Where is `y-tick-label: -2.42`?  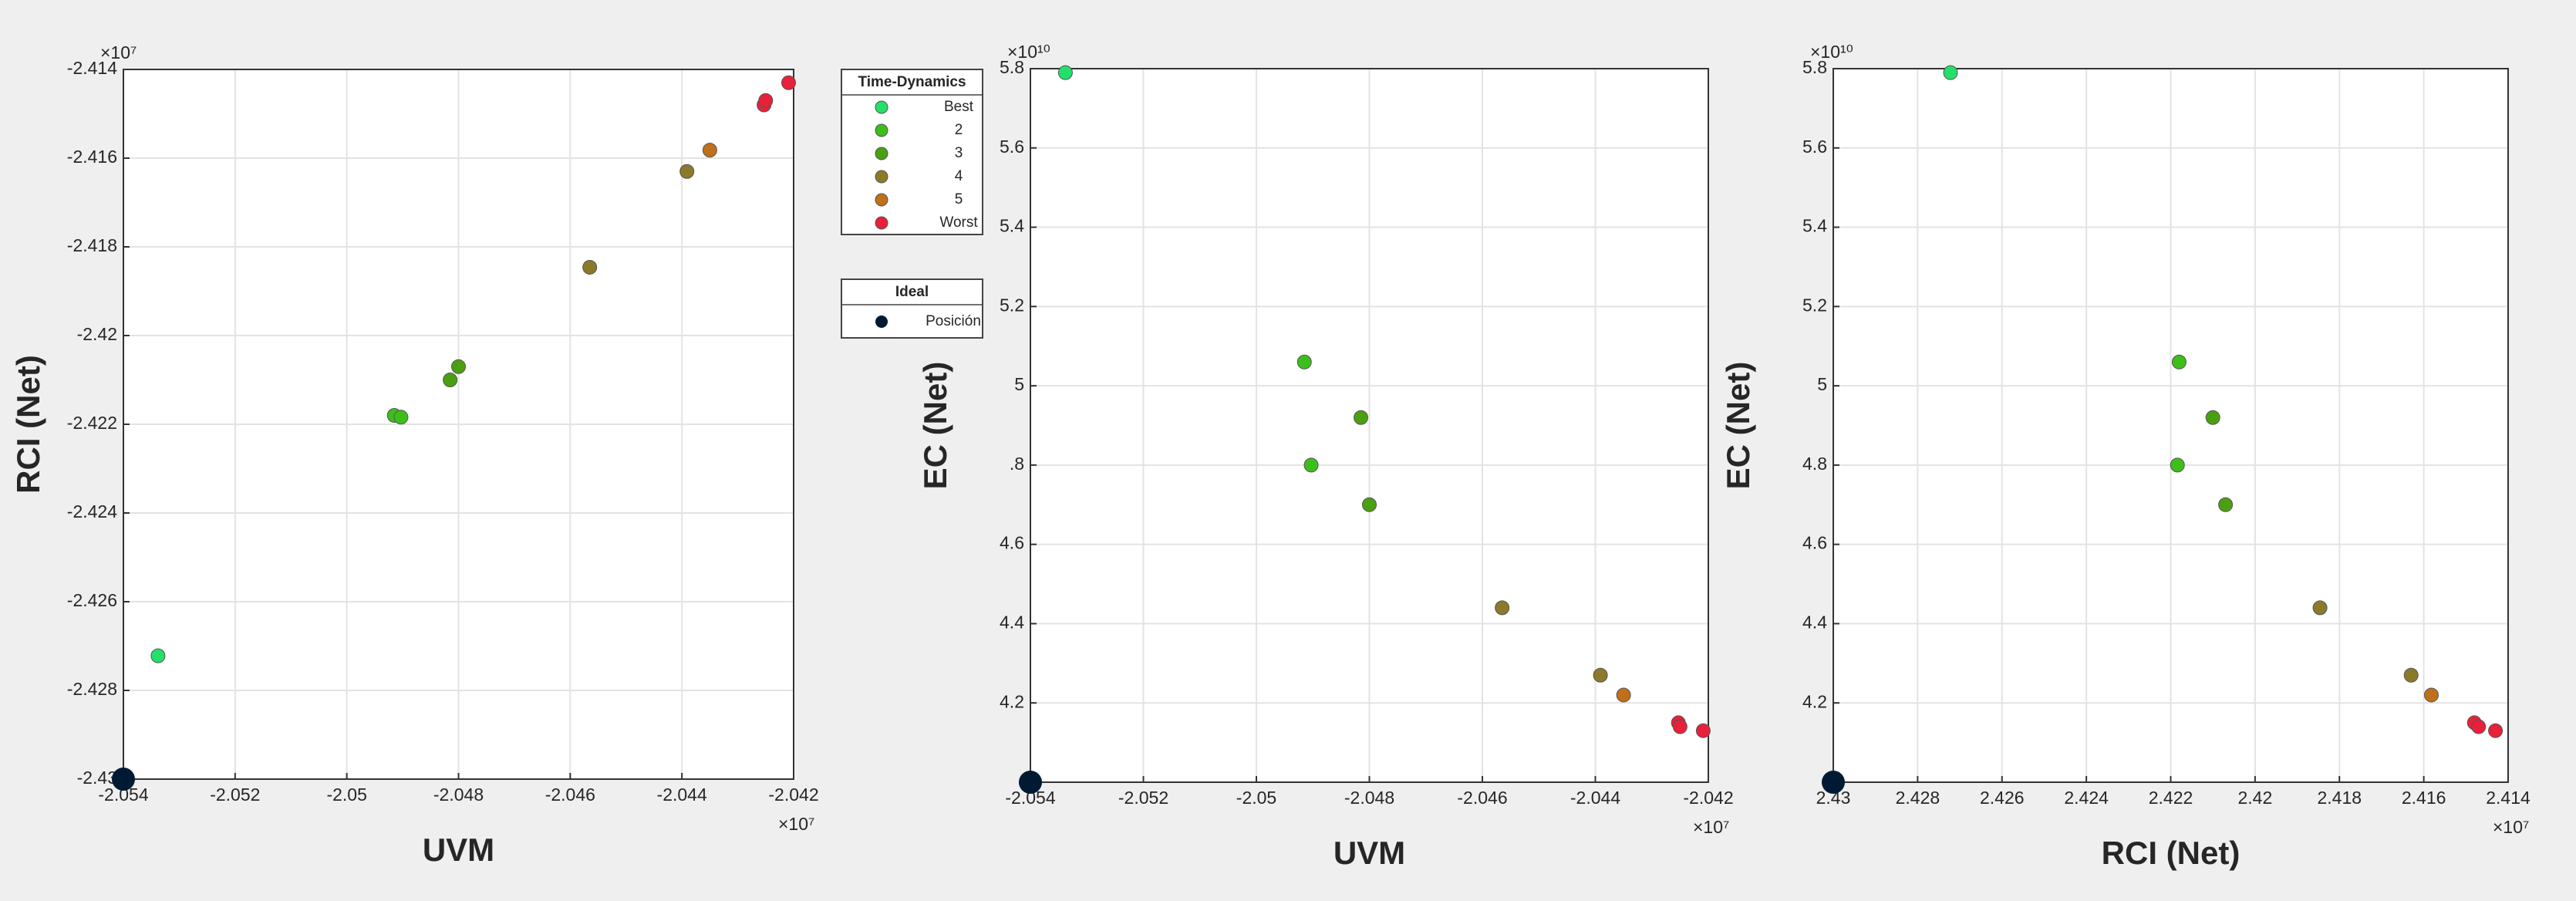
y-tick-label: -2.42 is located at coordinates (97, 334).